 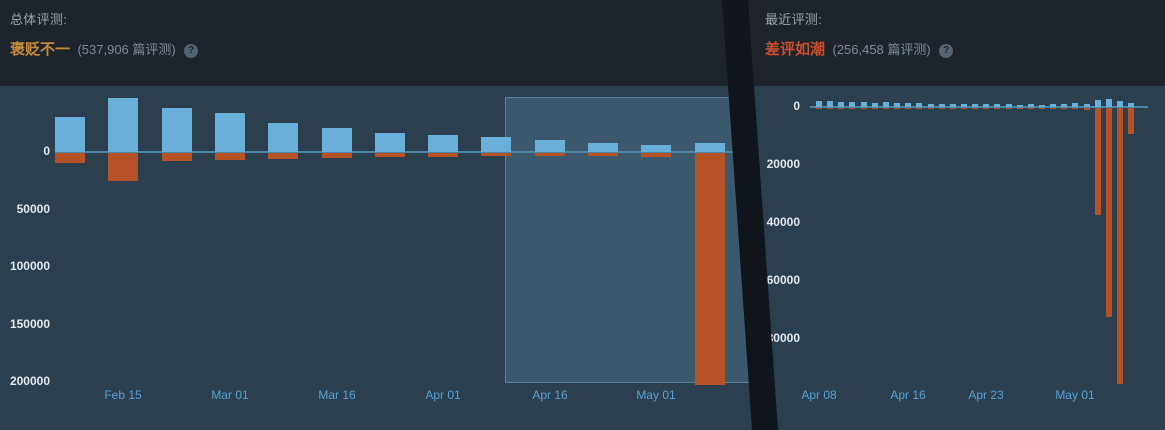 What do you see at coordinates (29, 266) in the screenshot?
I see `y-axis-tick-label: 100000` at bounding box center [29, 266].